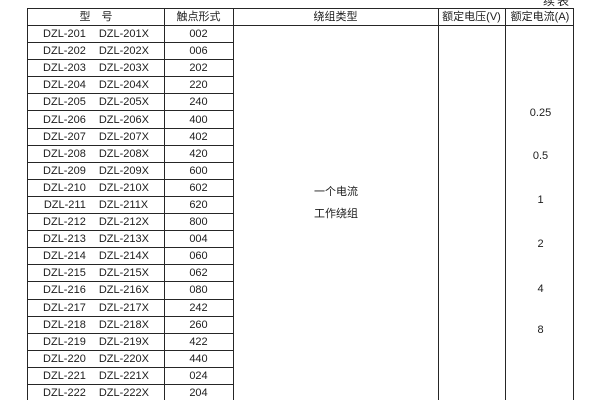  I want to click on model-cell: DZL-217 DZL-217X, so click(96, 308).